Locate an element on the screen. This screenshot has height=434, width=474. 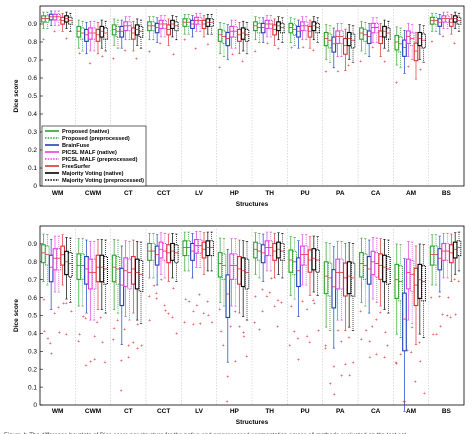
box-HP-3: ++ is located at coordinates (228, 326).